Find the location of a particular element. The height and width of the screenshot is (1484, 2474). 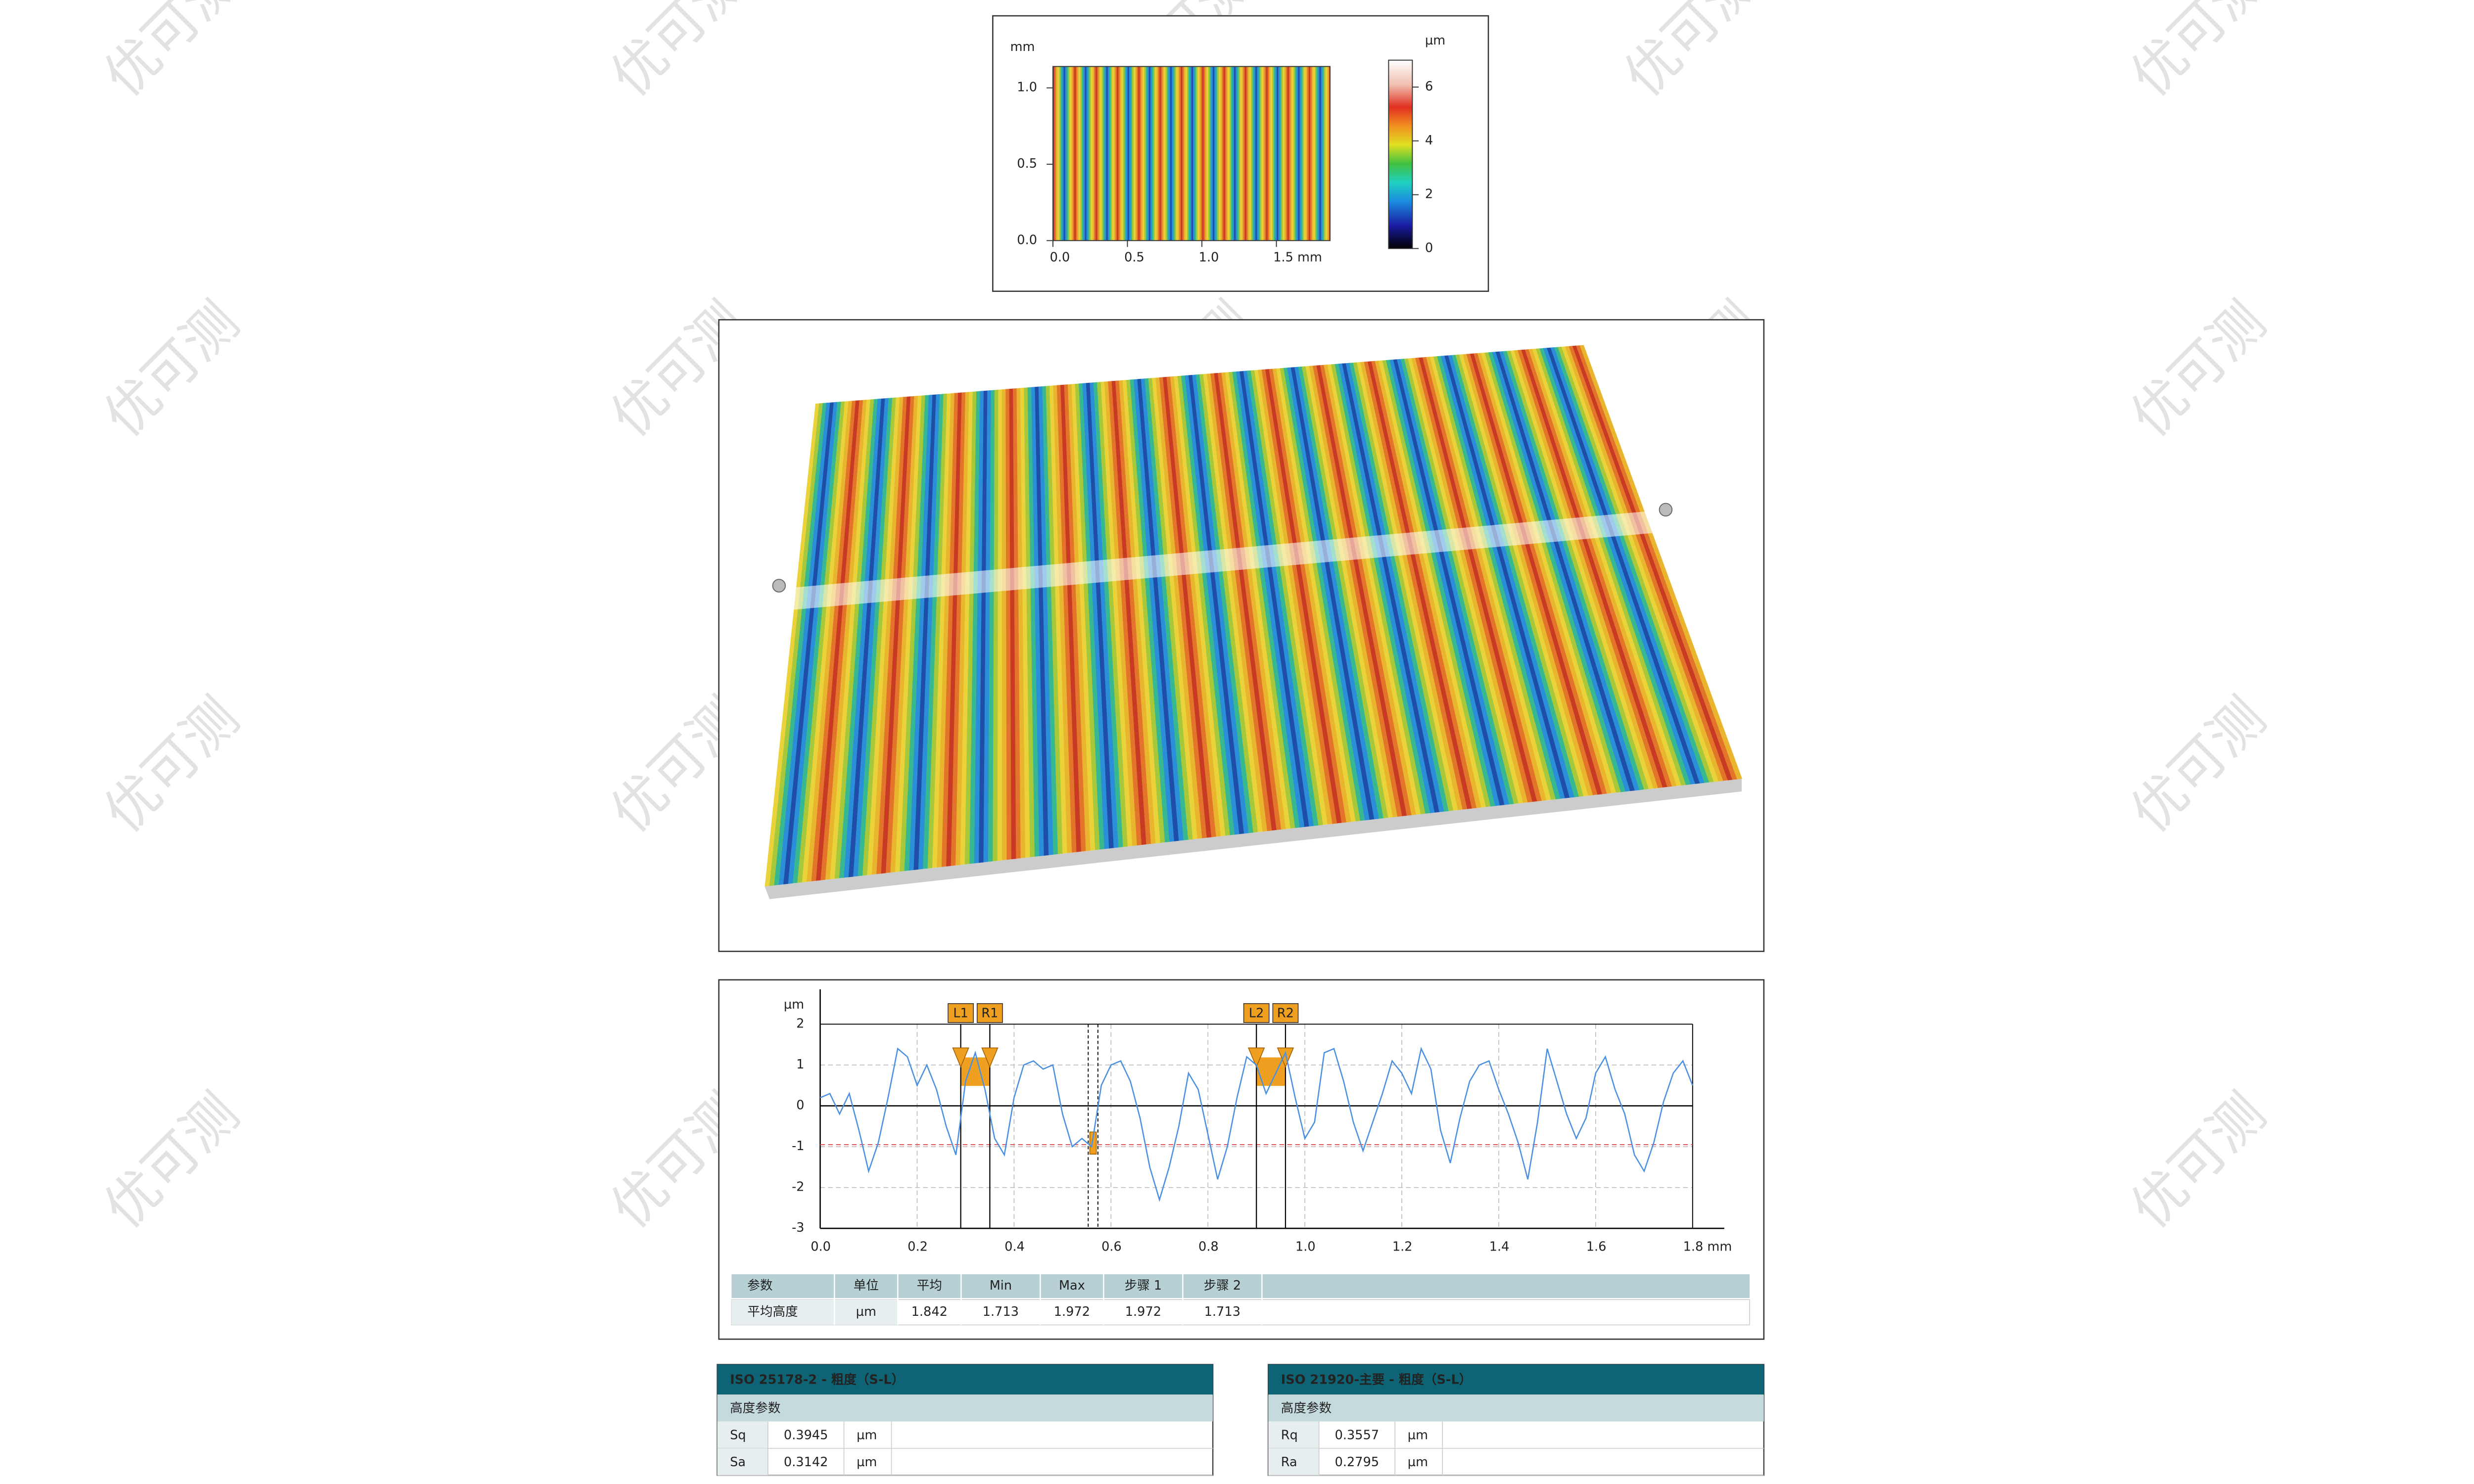

iso-cell: 0.3945 is located at coordinates (806, 1435).